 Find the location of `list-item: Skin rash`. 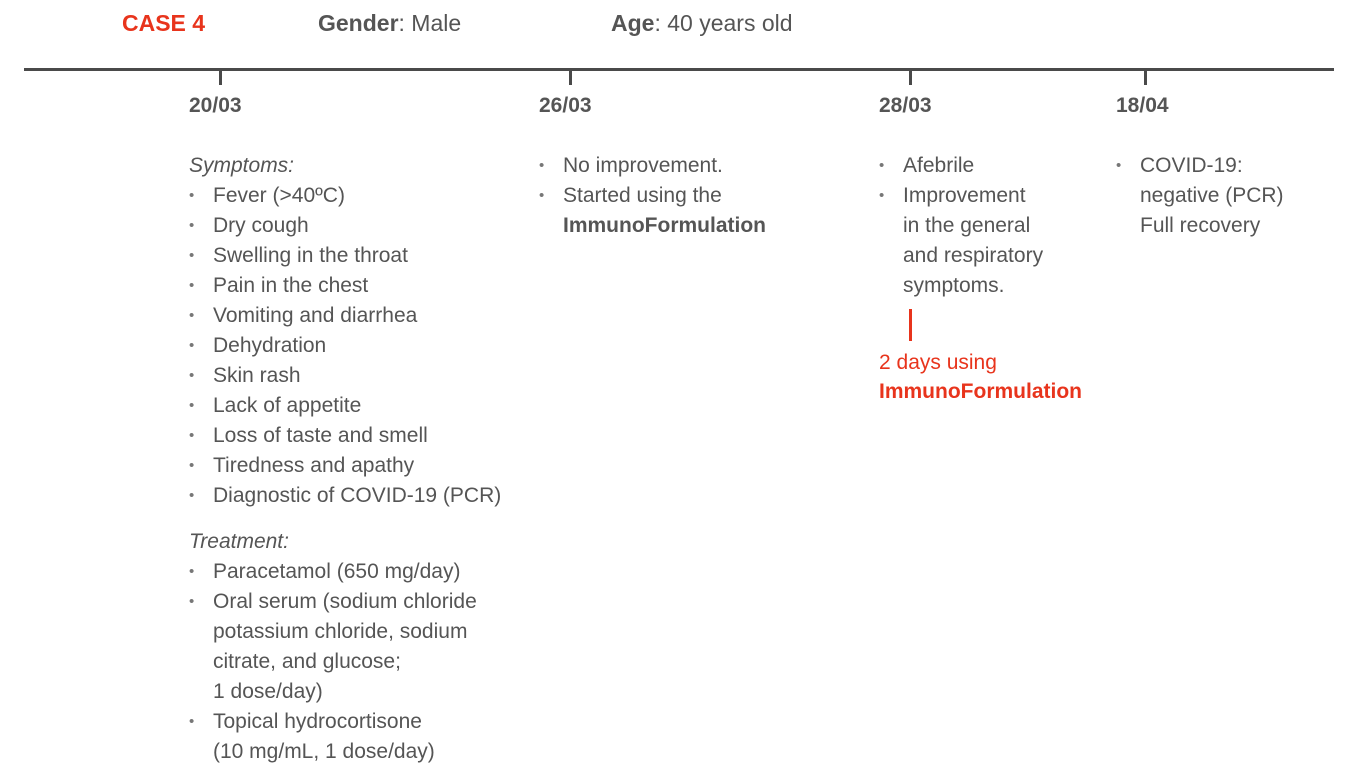

list-item: Skin rash is located at coordinates (345, 376).